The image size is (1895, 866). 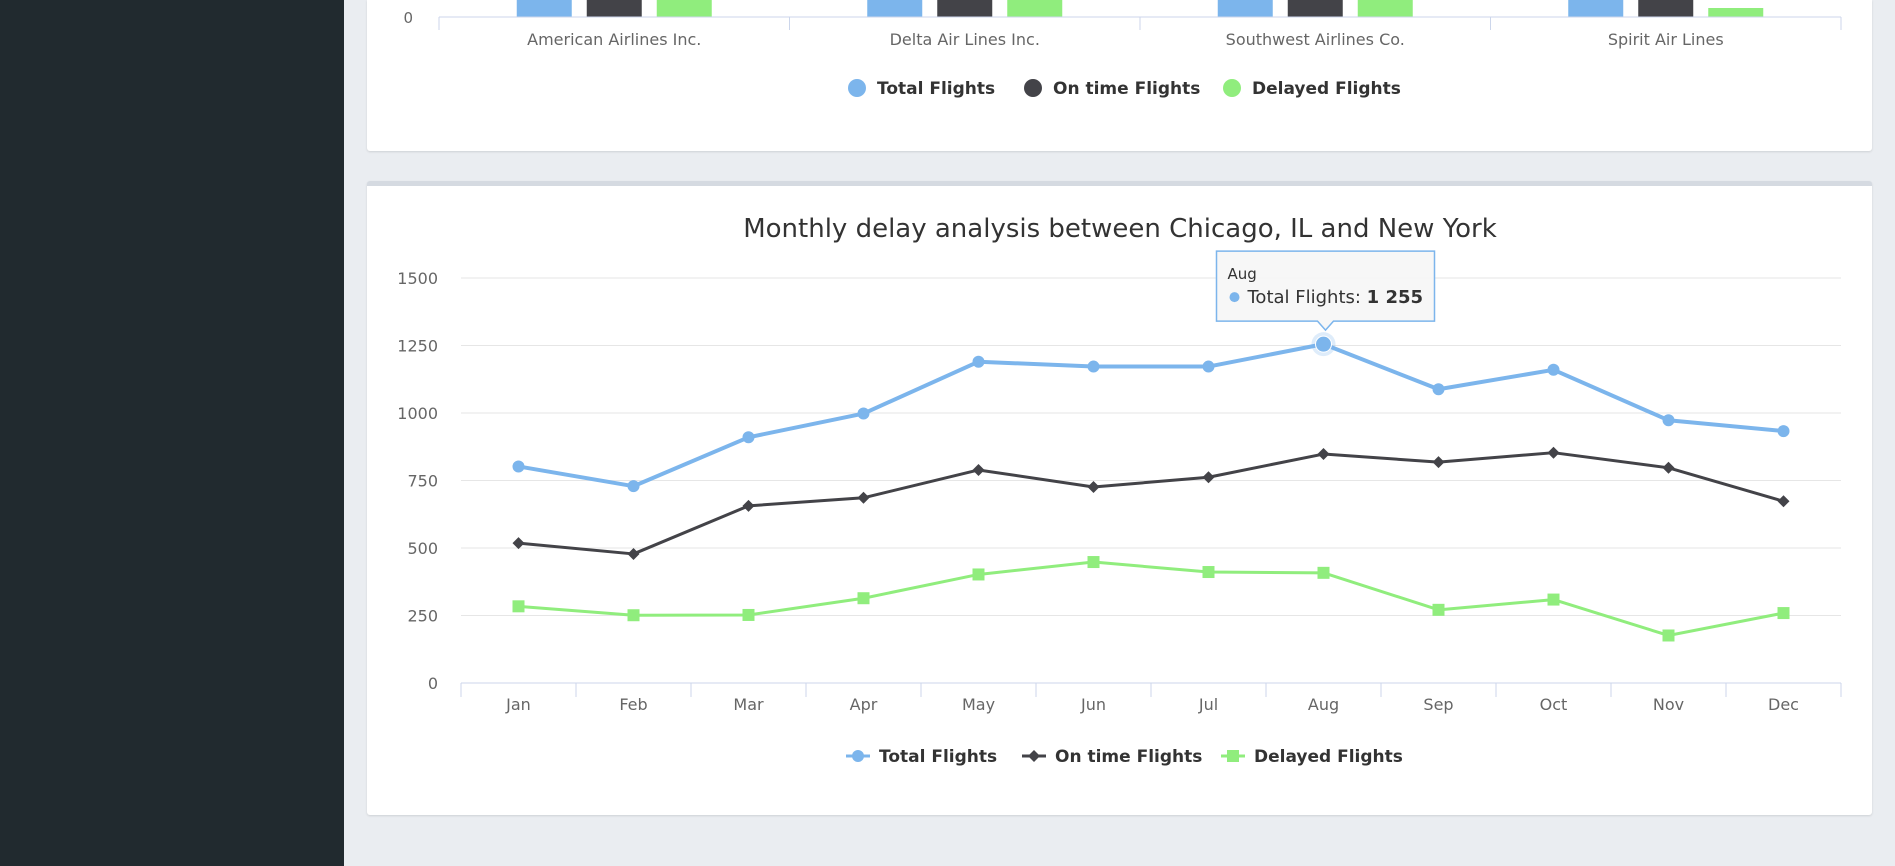 I want to click on x-tick-label: Mar, so click(x=748, y=704).